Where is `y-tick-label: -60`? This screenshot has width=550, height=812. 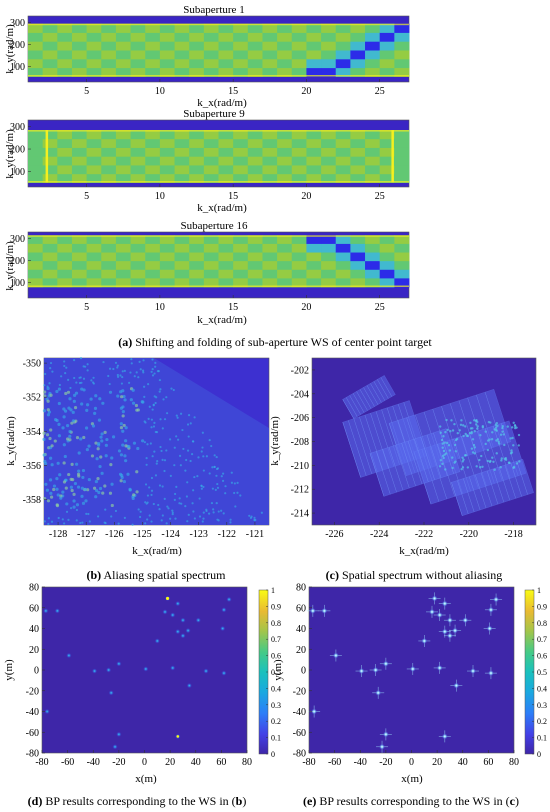 y-tick-label: -60 is located at coordinates (32, 733).